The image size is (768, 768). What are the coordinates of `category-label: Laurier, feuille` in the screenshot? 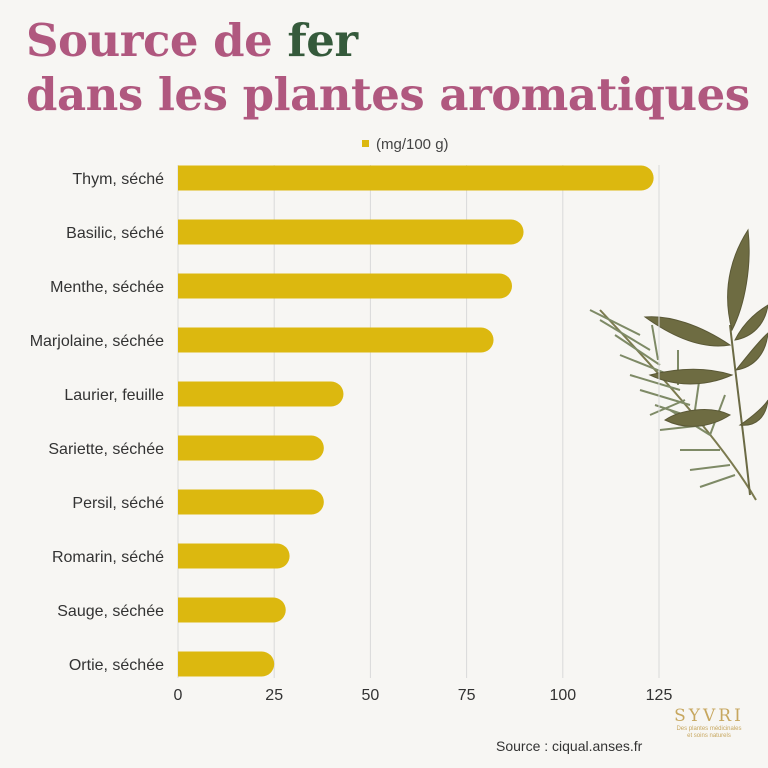 It's located at (114, 395).